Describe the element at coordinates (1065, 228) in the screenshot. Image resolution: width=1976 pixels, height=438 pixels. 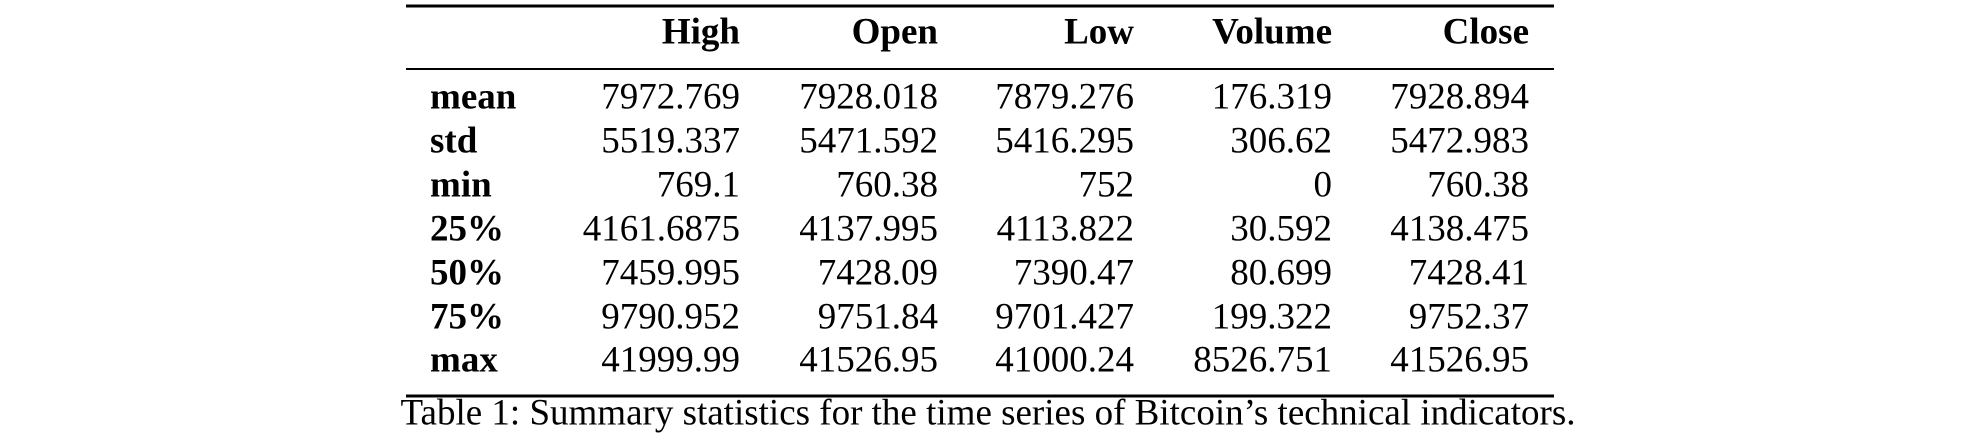
I see `cell: 4113.822` at that location.